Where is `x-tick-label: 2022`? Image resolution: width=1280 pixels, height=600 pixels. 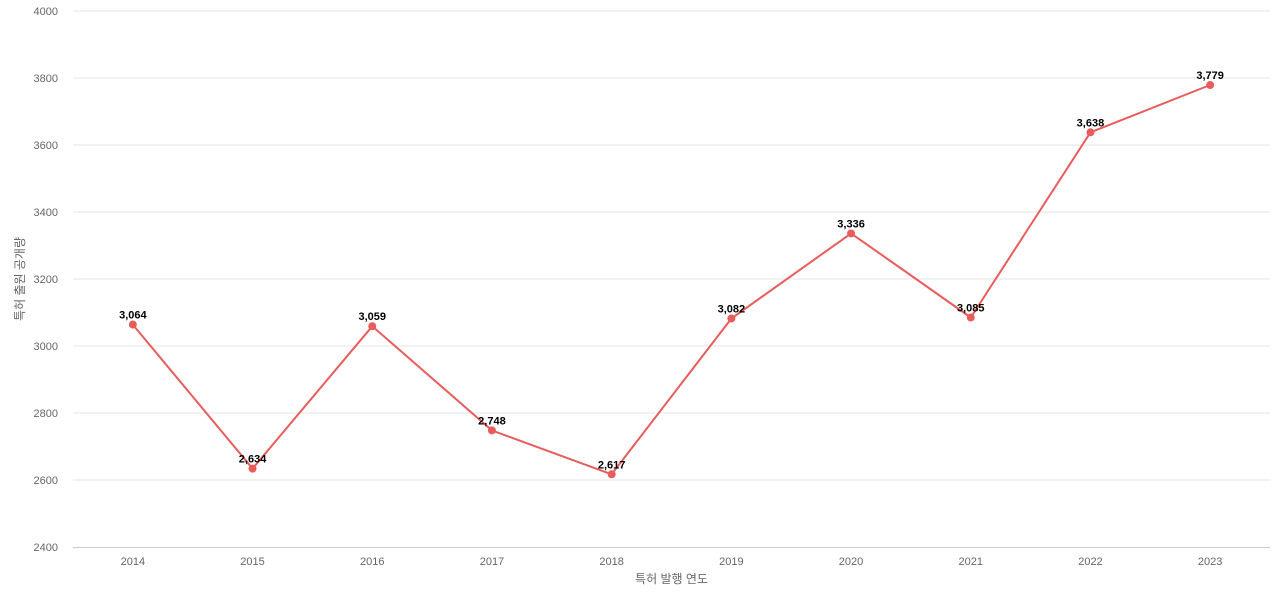 x-tick-label: 2022 is located at coordinates (1090, 562).